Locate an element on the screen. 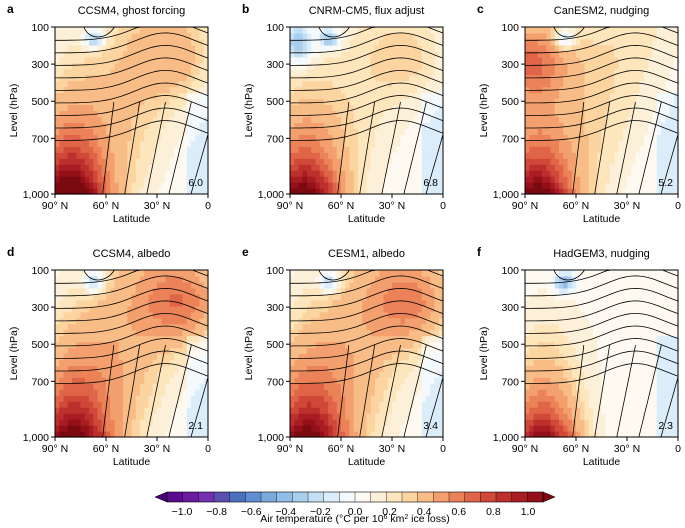  y-tick-label: 100 is located at coordinates (40, 271).